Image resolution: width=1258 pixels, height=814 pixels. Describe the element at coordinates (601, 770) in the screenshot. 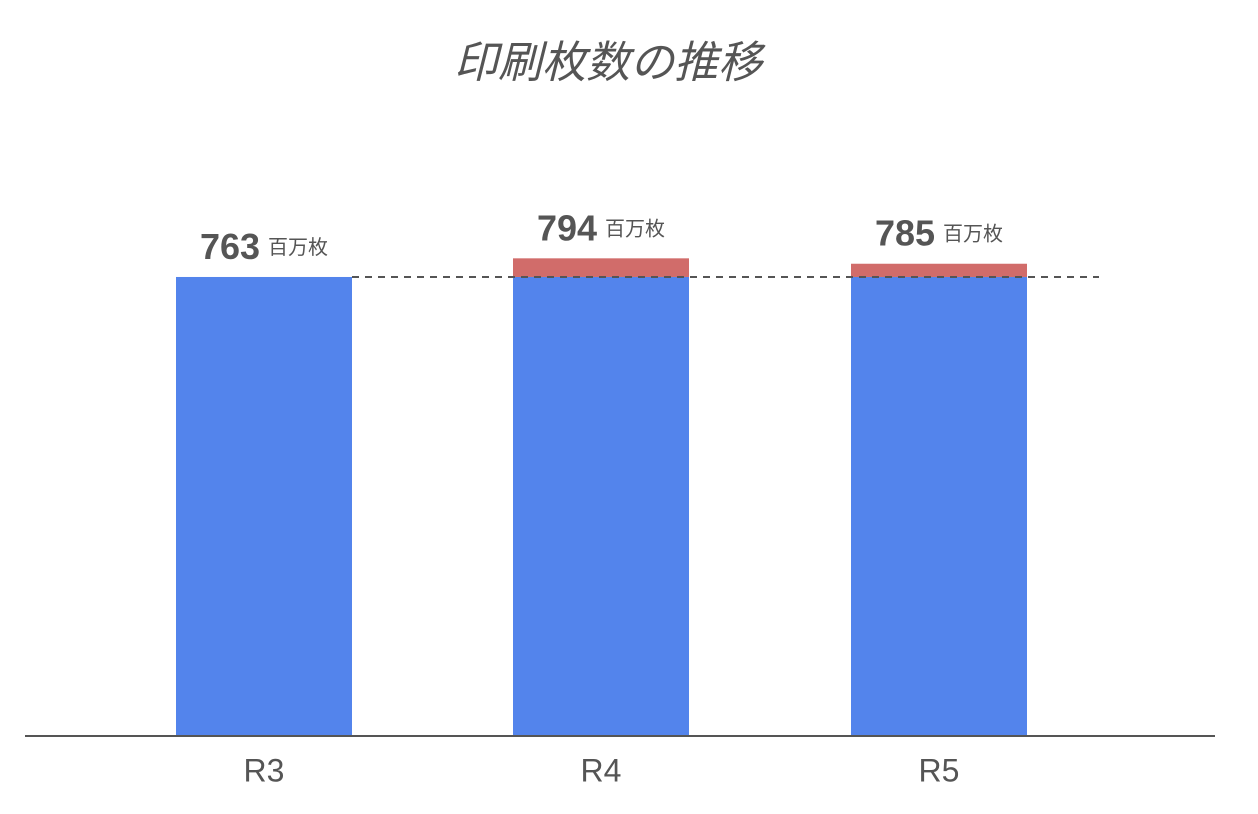

I see `x-tick-label: R4` at that location.